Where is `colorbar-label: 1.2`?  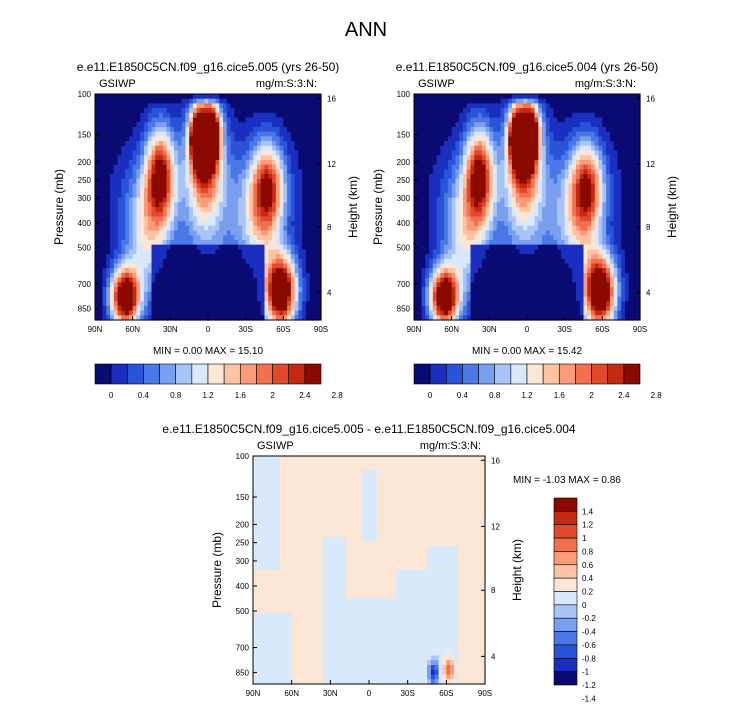 colorbar-label: 1.2 is located at coordinates (208, 395).